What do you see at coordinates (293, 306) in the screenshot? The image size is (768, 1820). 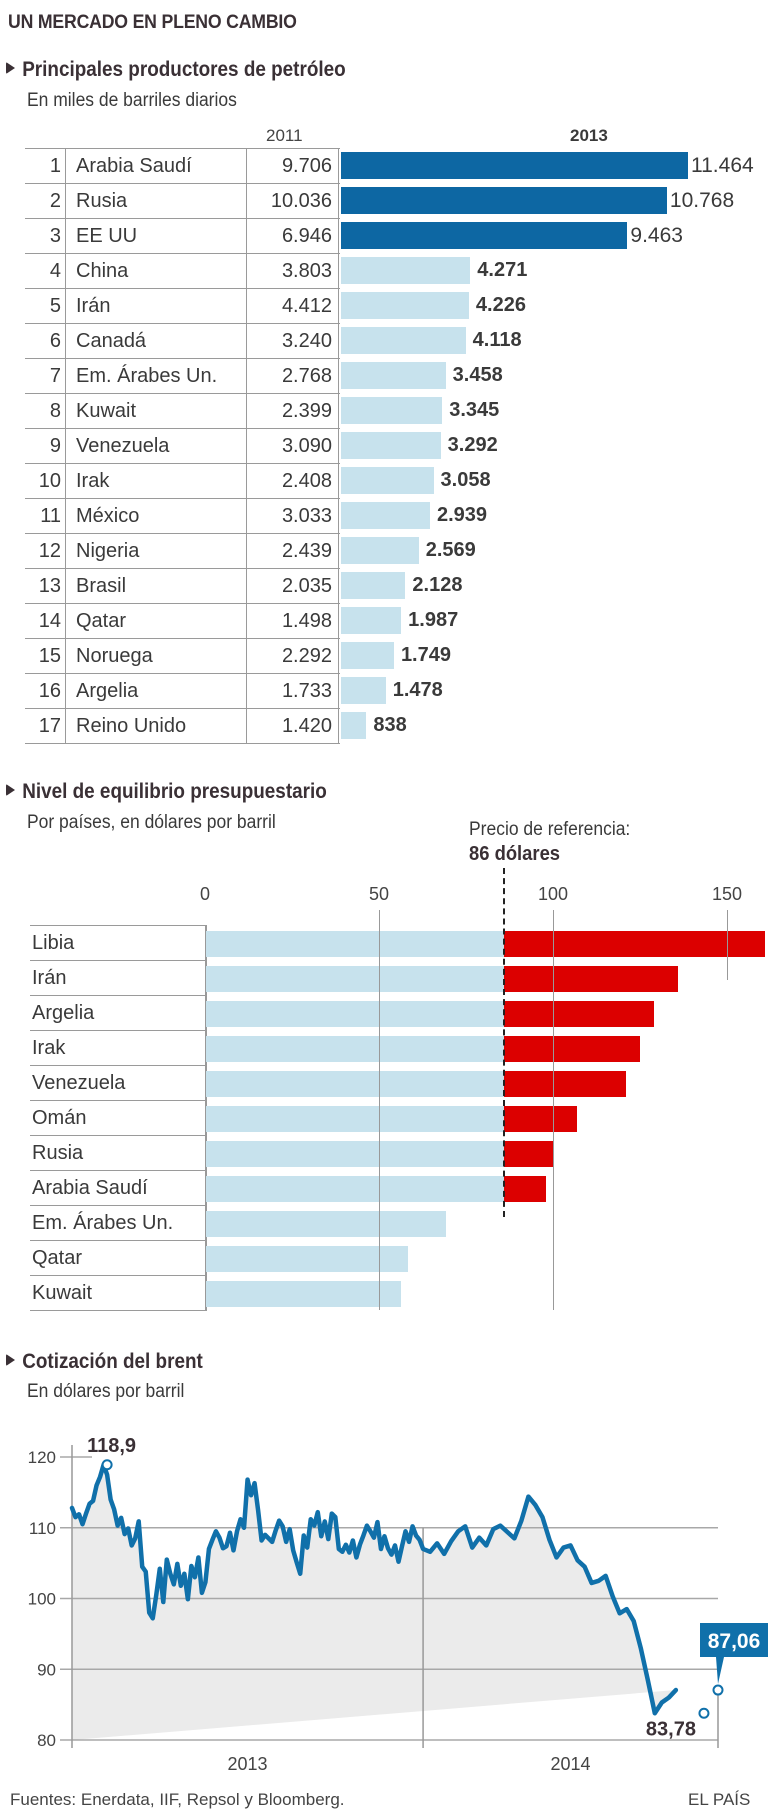 I see `value-2011-cell: 4.412` at bounding box center [293, 306].